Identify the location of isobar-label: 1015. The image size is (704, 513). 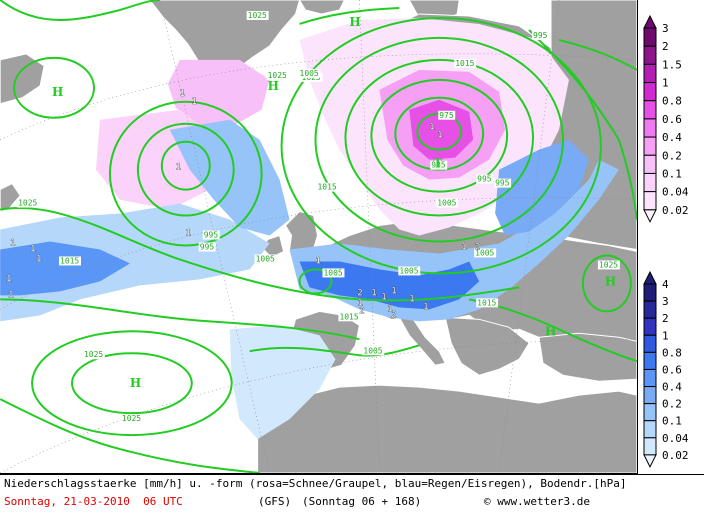
(486, 302).